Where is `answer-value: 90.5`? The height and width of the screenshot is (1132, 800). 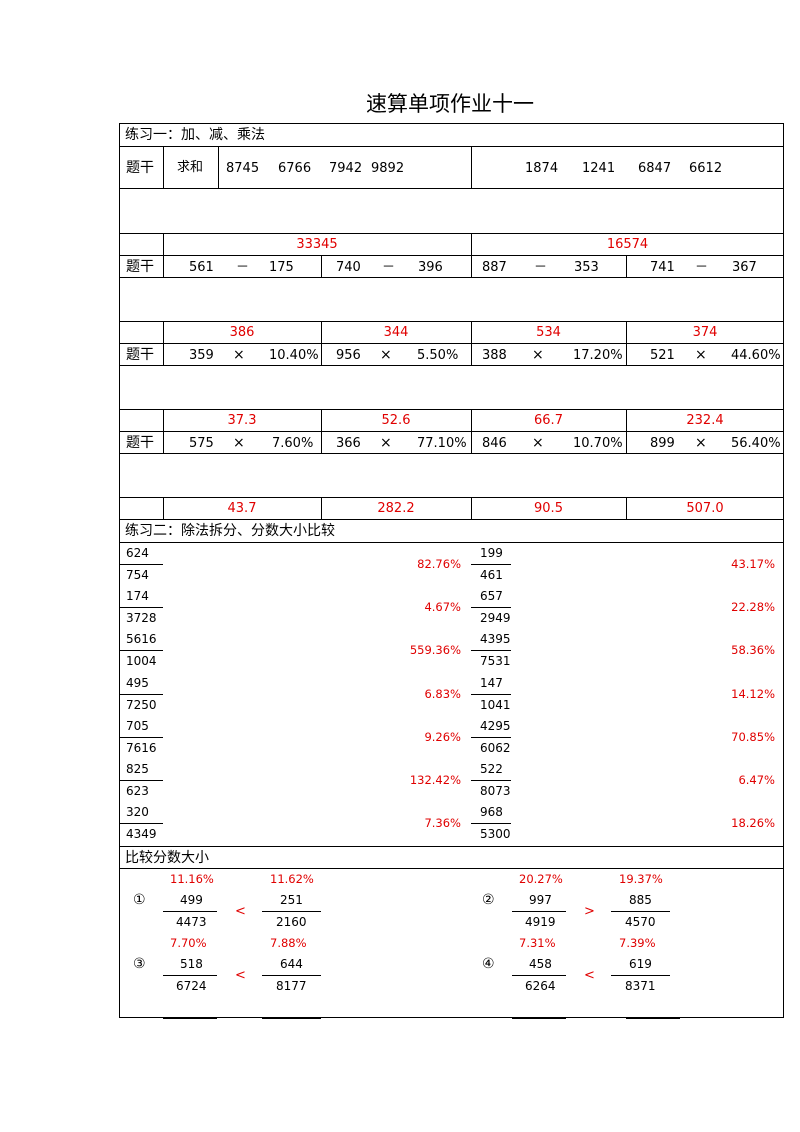 answer-value: 90.5 is located at coordinates (548, 508).